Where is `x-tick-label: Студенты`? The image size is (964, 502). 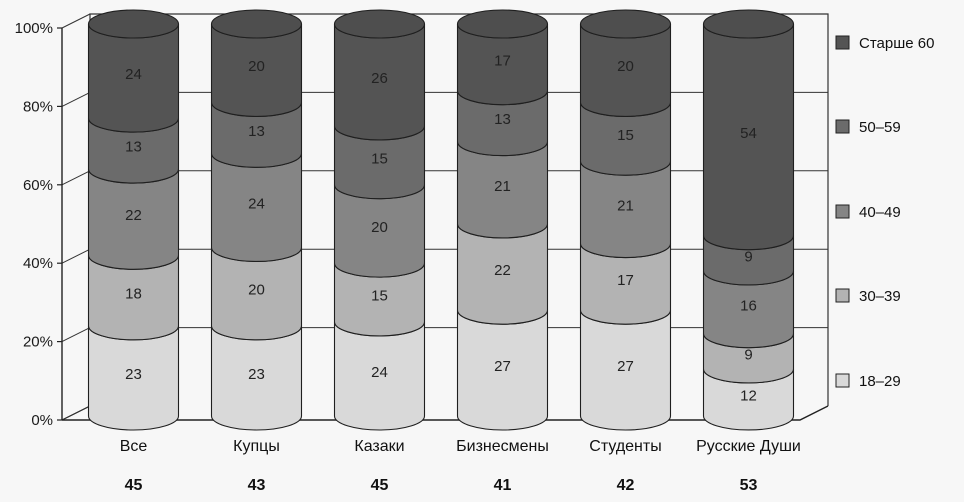
x-tick-label: Студенты is located at coordinates (625, 446).